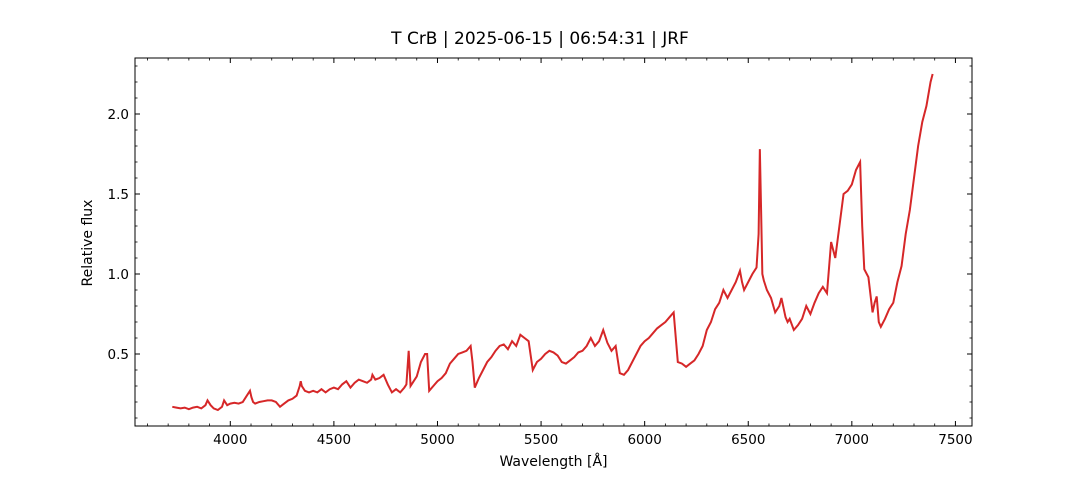 The width and height of the screenshot is (1080, 480). What do you see at coordinates (88, 243) in the screenshot?
I see `y-axis-label: Relative flux` at bounding box center [88, 243].